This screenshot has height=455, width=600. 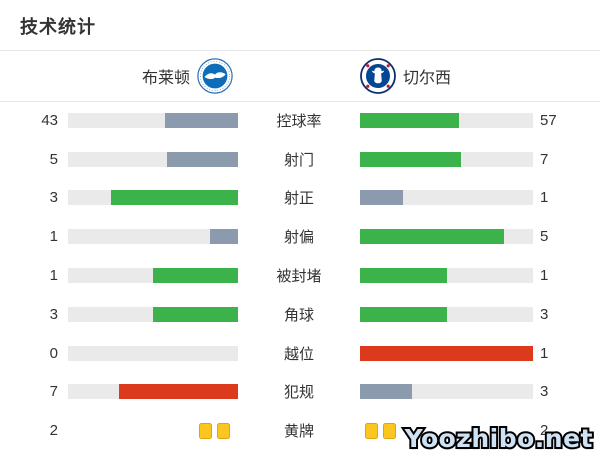 I want to click on away-value: 2, so click(x=544, y=431).